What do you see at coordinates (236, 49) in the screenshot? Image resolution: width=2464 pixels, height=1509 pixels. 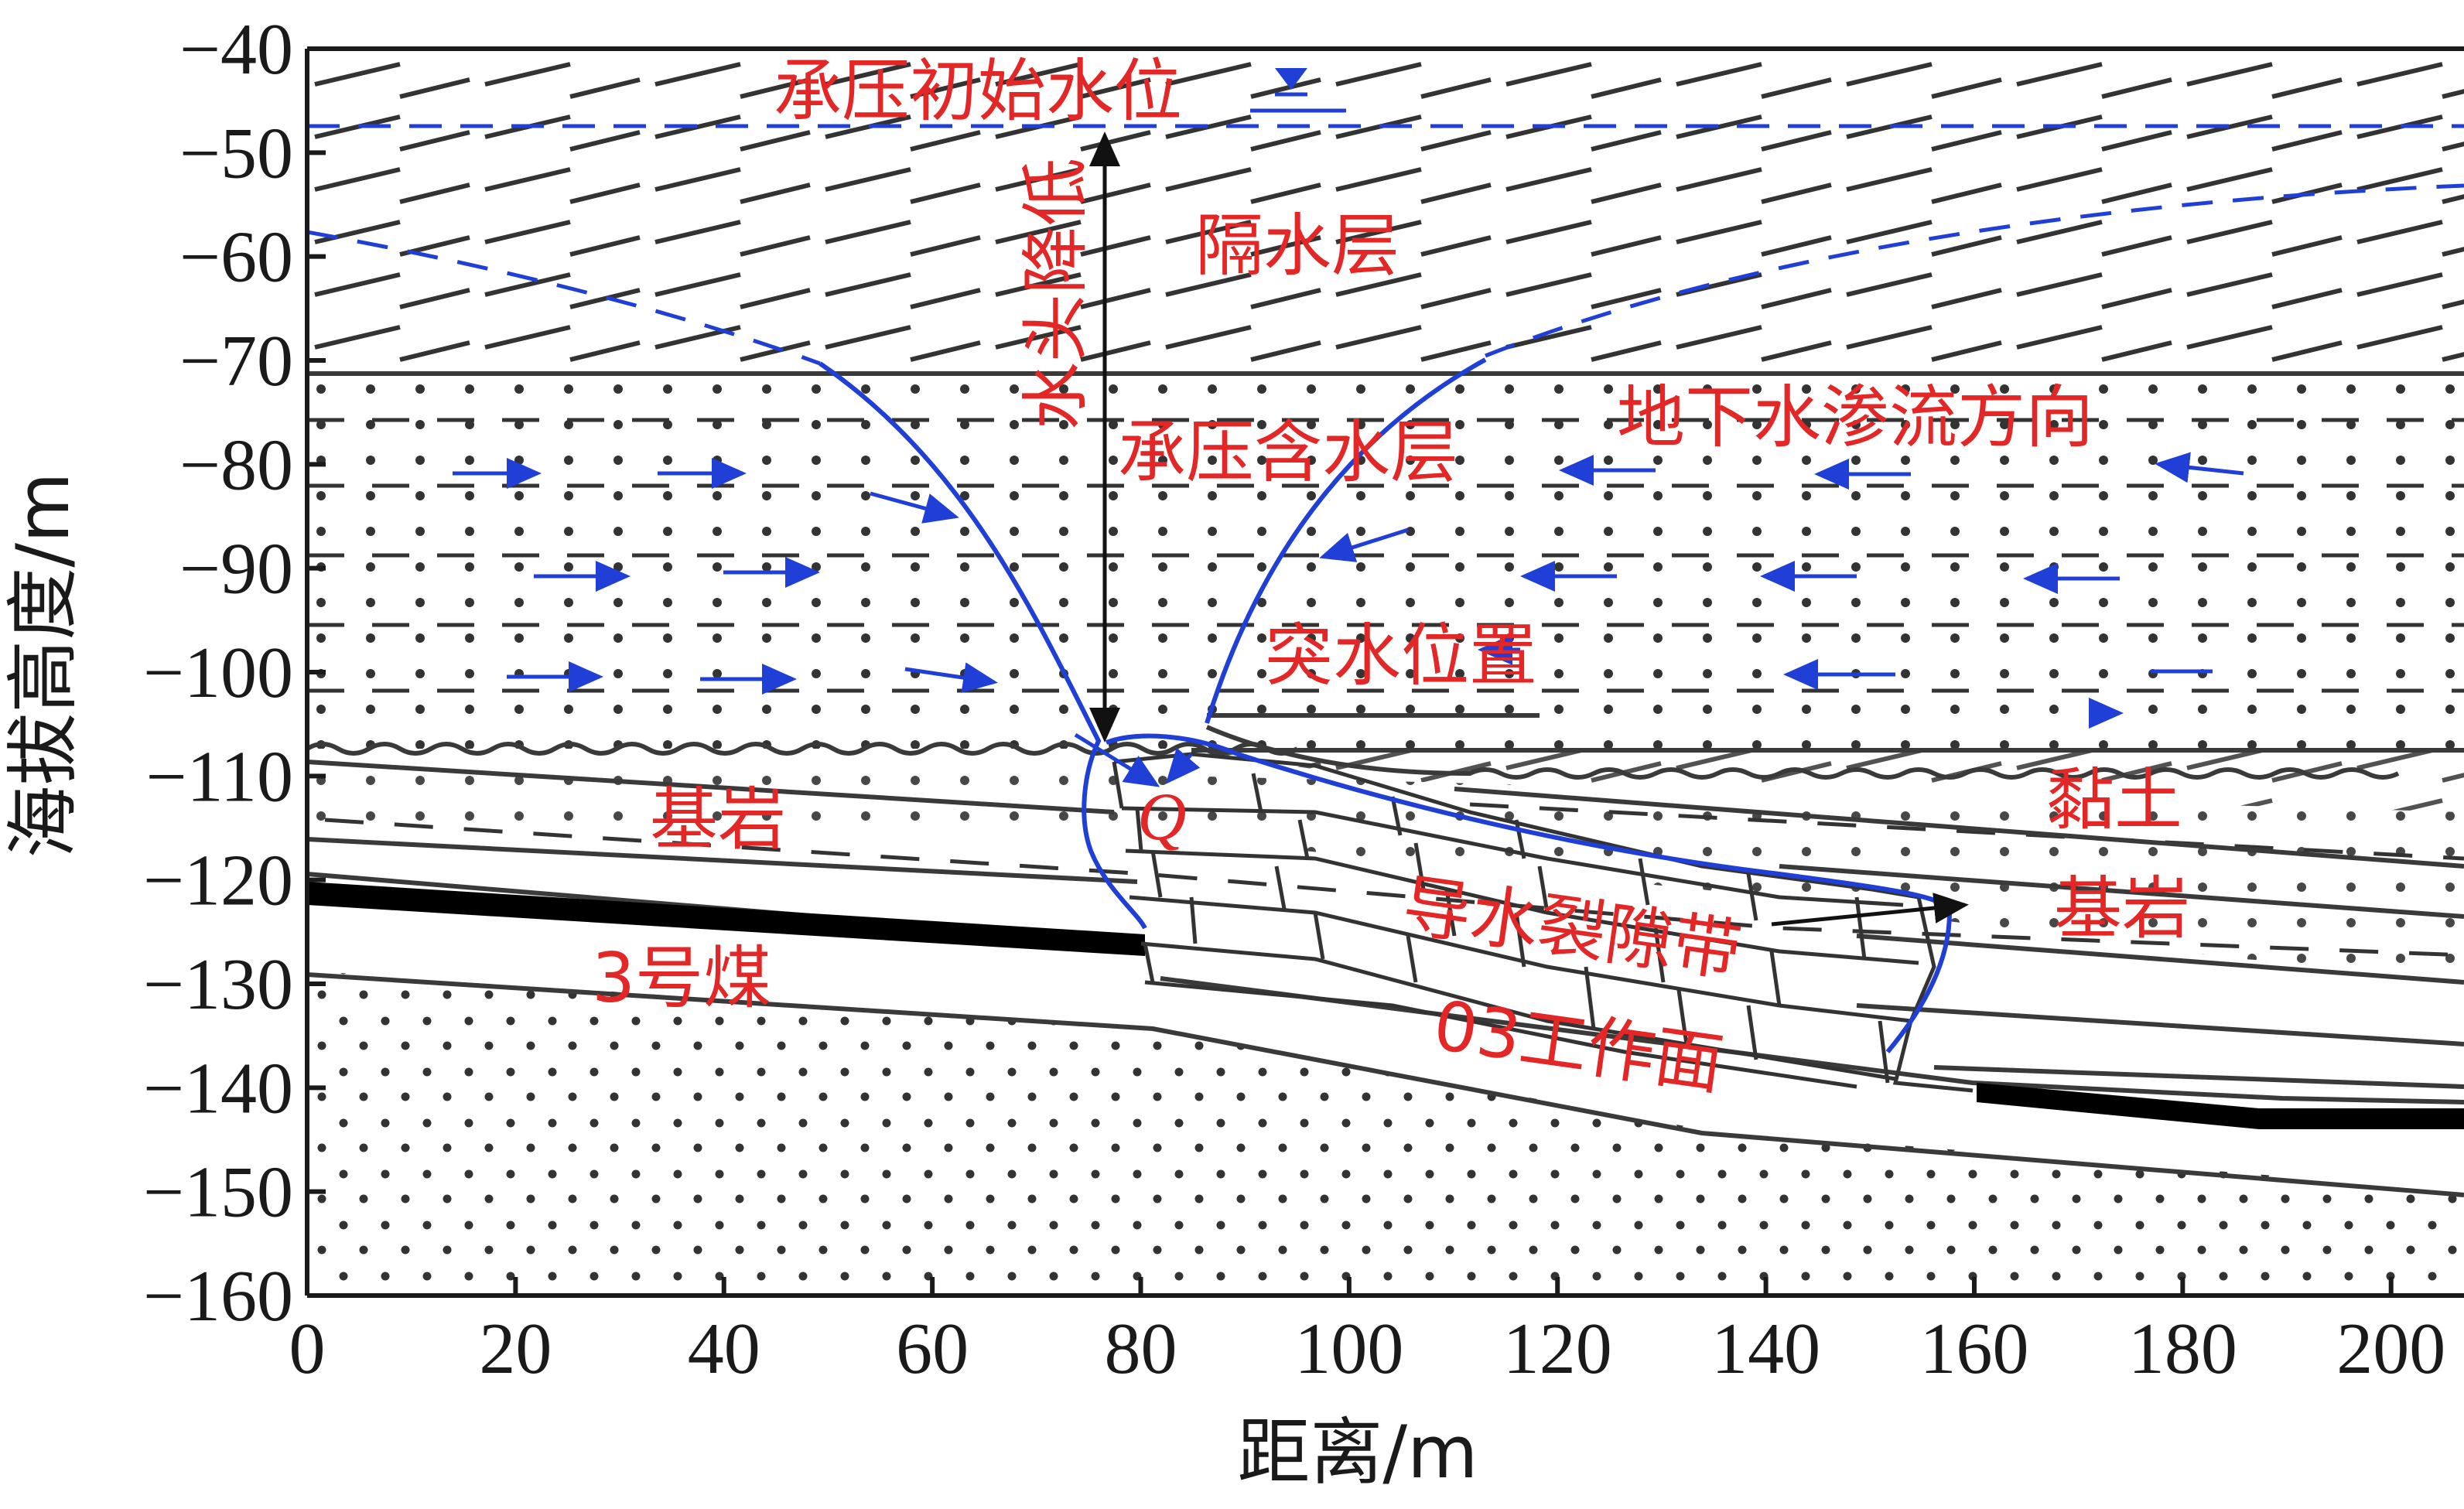 I see `y-tick-label: −40` at bounding box center [236, 49].